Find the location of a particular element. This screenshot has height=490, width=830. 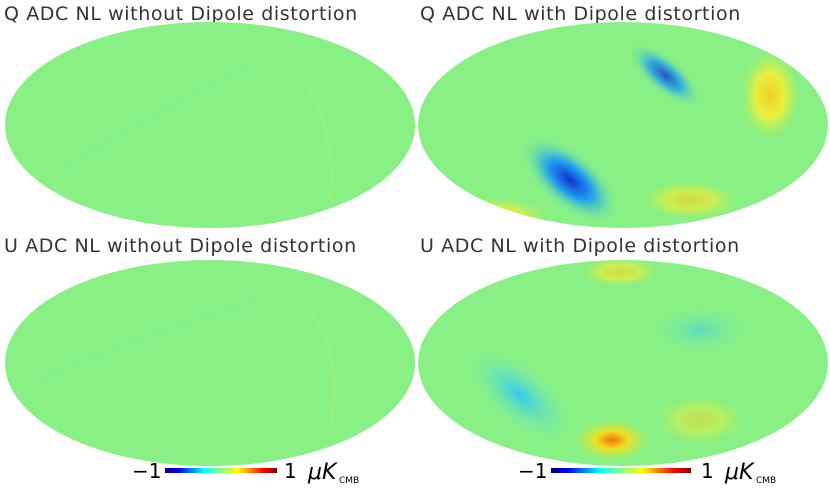

panel-title: Q ADC NL with Dipole distortion is located at coordinates (580, 14).